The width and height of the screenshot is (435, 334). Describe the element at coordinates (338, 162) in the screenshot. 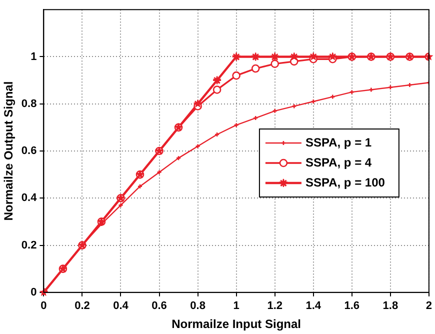

I see `legend-label: SSPA, p = 4` at that location.